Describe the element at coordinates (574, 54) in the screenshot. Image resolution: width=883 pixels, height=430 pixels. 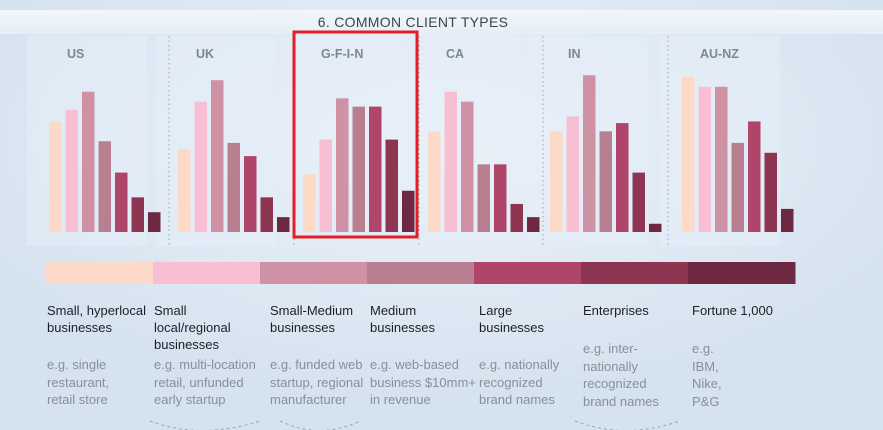
I see `panel-label: IN` at that location.